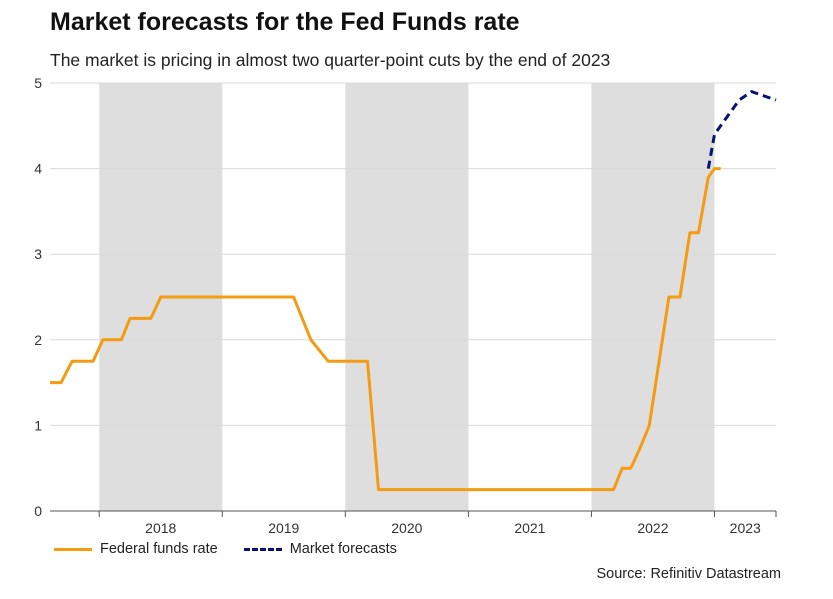 The width and height of the screenshot is (833, 599). What do you see at coordinates (283, 528) in the screenshot?
I see `x-tick-label-2019: 2019` at bounding box center [283, 528].